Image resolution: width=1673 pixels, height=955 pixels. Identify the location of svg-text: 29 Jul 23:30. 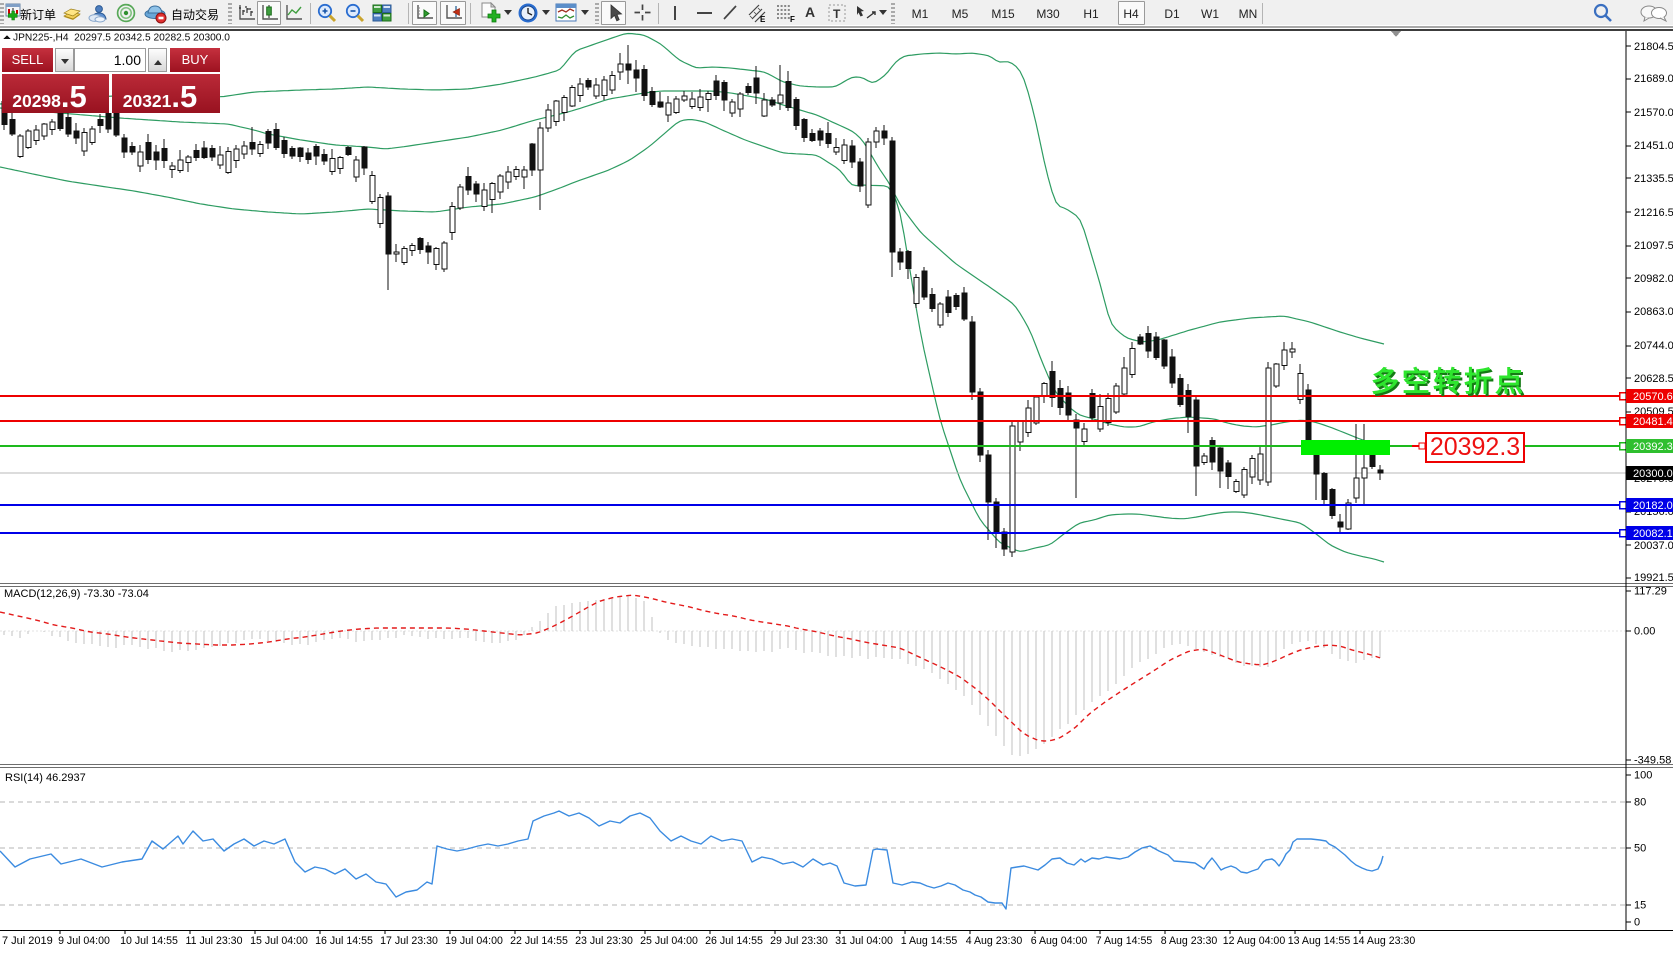
(799, 941).